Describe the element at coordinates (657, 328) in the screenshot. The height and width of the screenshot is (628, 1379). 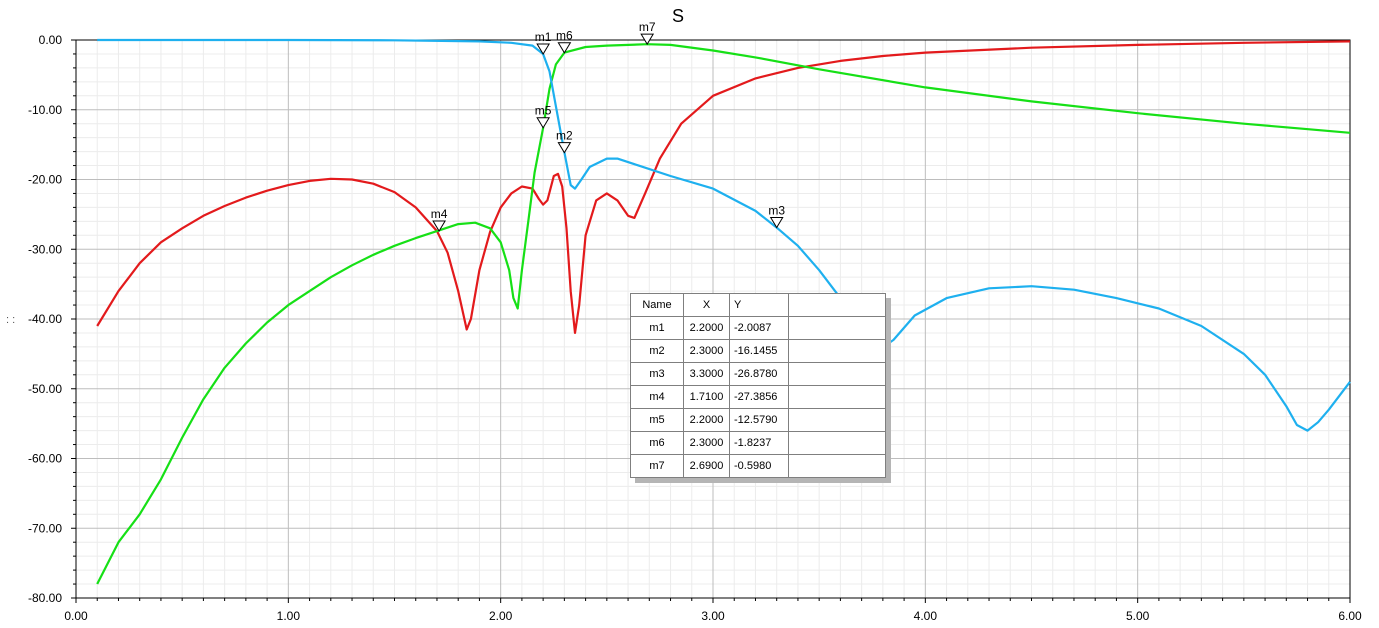
I see `marker-table-cell: m1` at that location.